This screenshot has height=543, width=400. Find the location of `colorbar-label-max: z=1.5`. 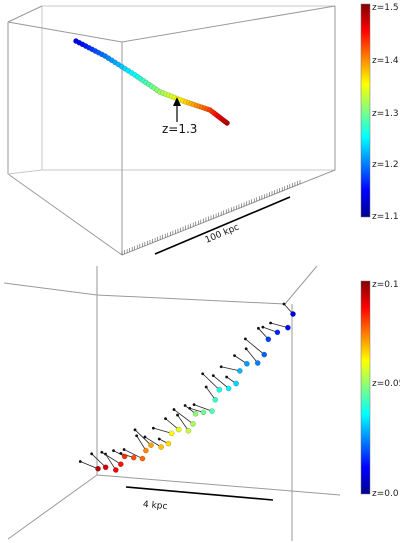

colorbar-label-max: z=1.5 is located at coordinates (385, 8).